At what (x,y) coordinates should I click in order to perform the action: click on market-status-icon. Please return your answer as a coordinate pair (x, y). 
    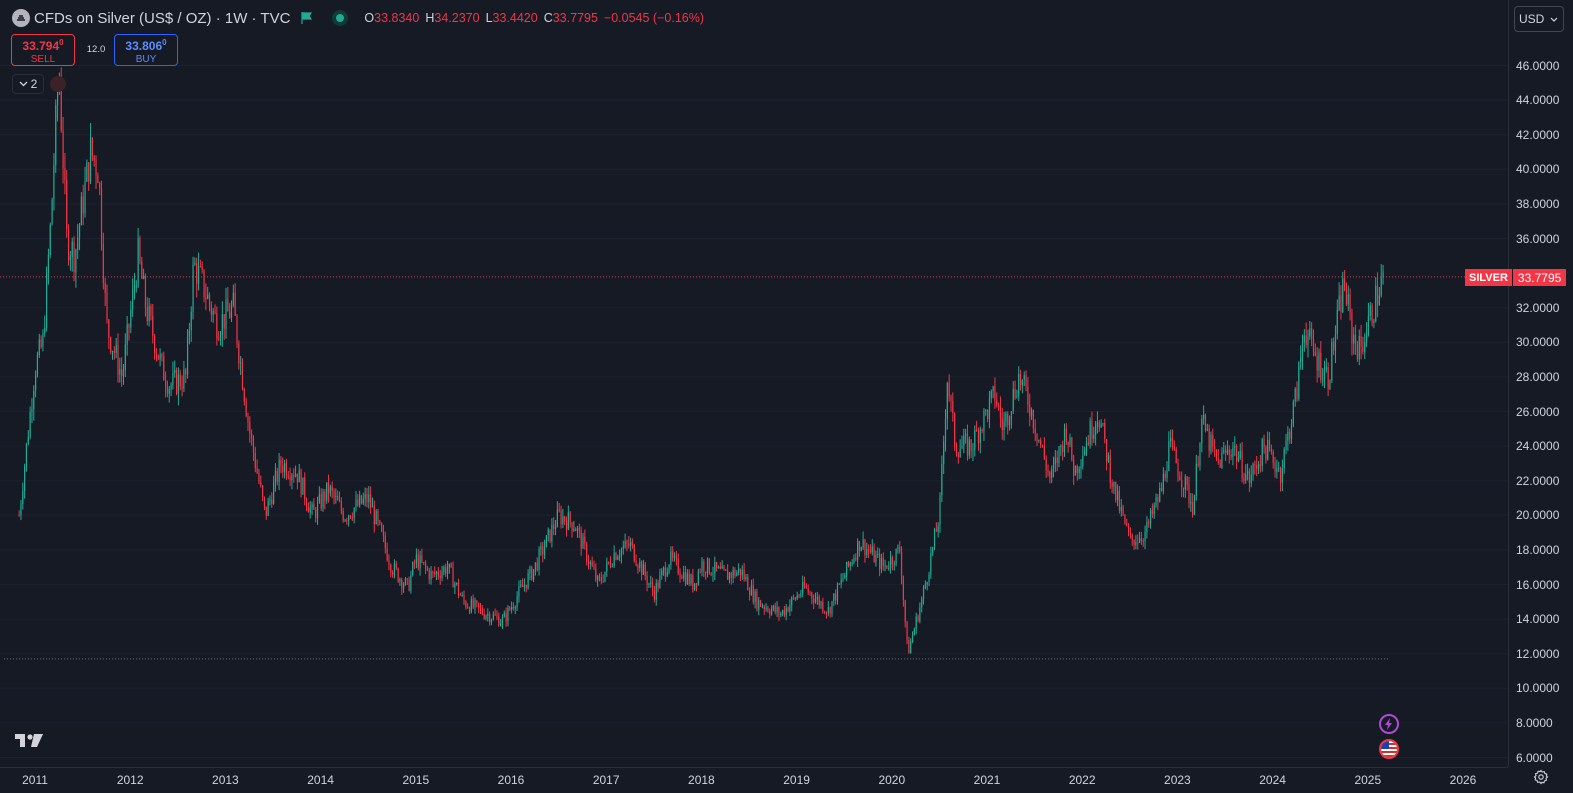
    Looking at the image, I should click on (340, 18).